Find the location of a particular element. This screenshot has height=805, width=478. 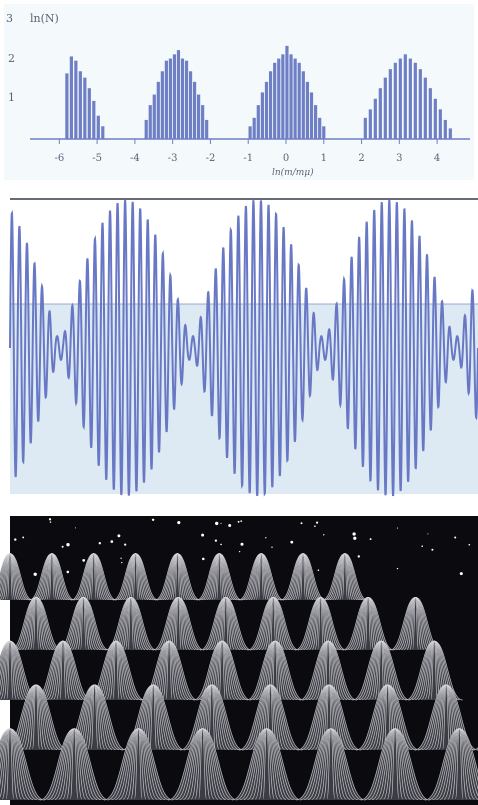

y-tick-label-3: 3 is located at coordinates (9, 18).